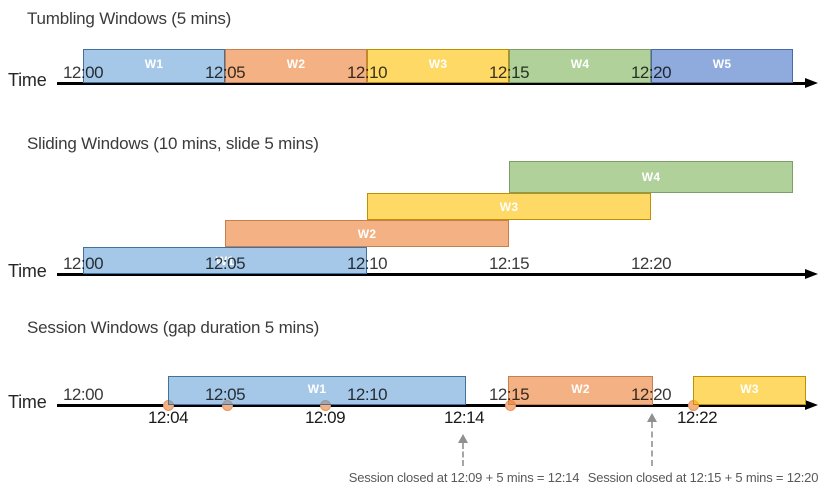 The width and height of the screenshot is (829, 498). I want to click on window-box-sliding-w2, so click(367, 233).